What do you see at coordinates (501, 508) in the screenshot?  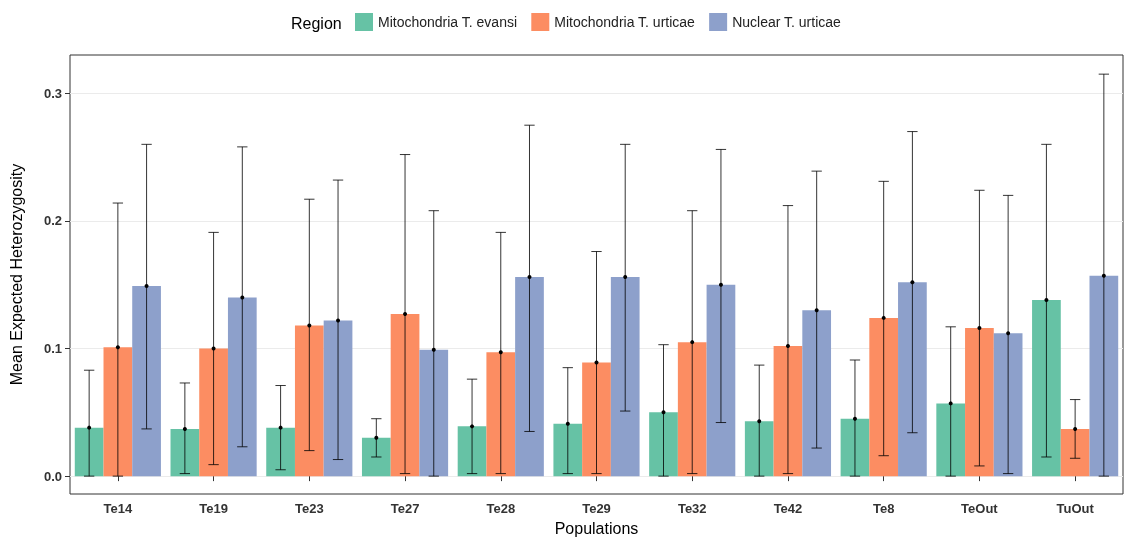 I see `x-tick-label: Te28` at bounding box center [501, 508].